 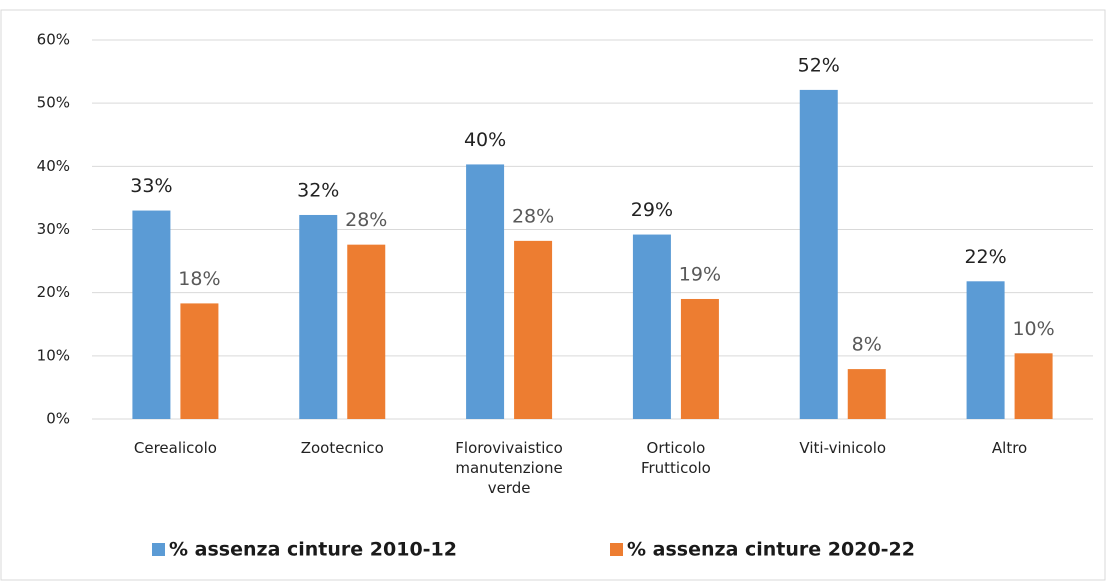 What do you see at coordinates (53, 229) in the screenshot?
I see `y-tick-label: 30%` at bounding box center [53, 229].